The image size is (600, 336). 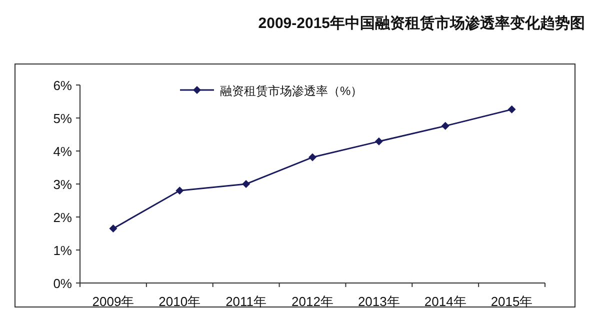 What do you see at coordinates (62, 85) in the screenshot?
I see `y-tick-label: 6%` at bounding box center [62, 85].